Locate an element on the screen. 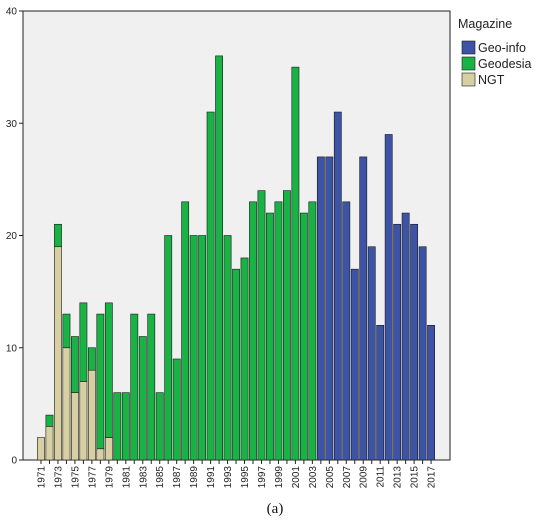  bar-geo-info-2017 is located at coordinates (431, 392).